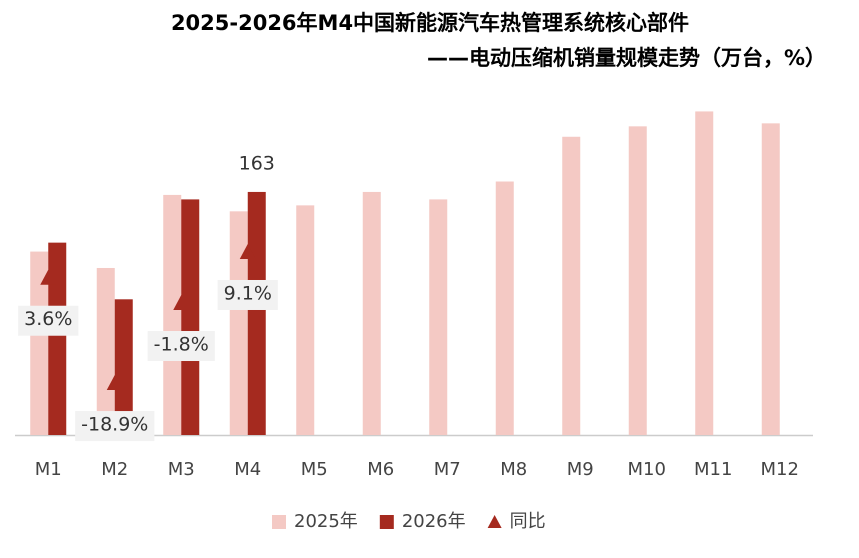 Image resolution: width=859 pixels, height=558 pixels. I want to click on x-tick-label: M12, so click(780, 469).